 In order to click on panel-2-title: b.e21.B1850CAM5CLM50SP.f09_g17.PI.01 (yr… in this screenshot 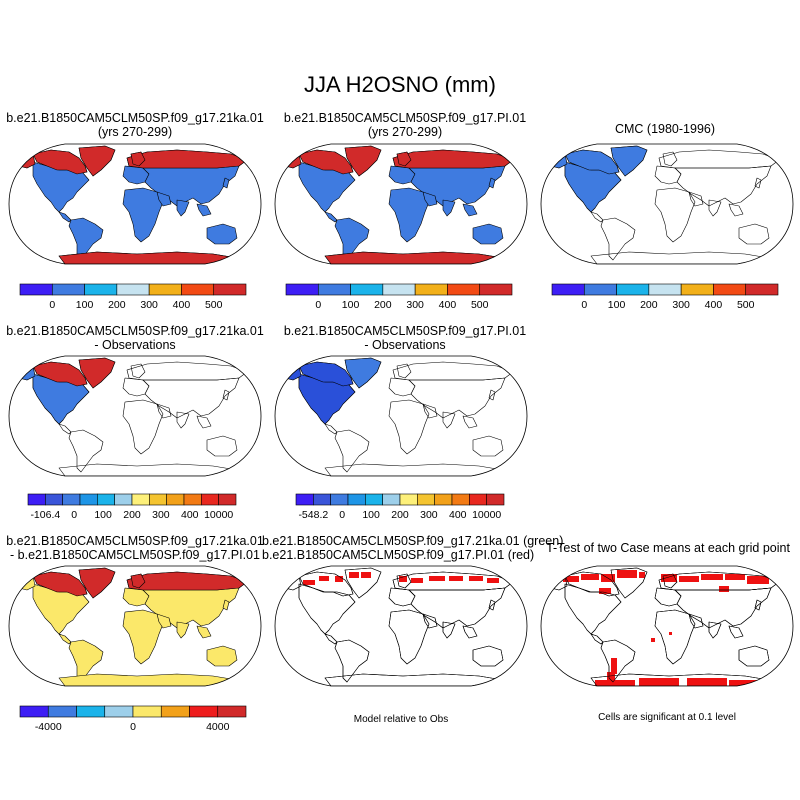, I will do `click(405, 125)`.